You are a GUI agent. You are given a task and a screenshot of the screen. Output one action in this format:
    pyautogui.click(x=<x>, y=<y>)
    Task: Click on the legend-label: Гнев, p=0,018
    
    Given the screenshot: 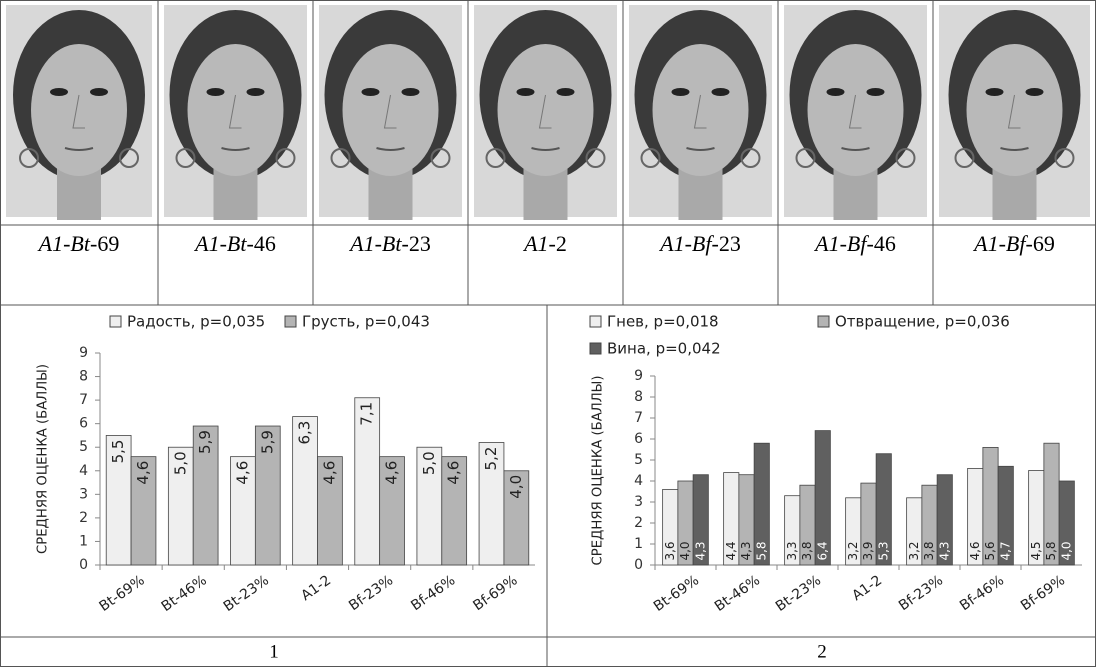 What is the action you would take?
    pyautogui.click(x=663, y=322)
    